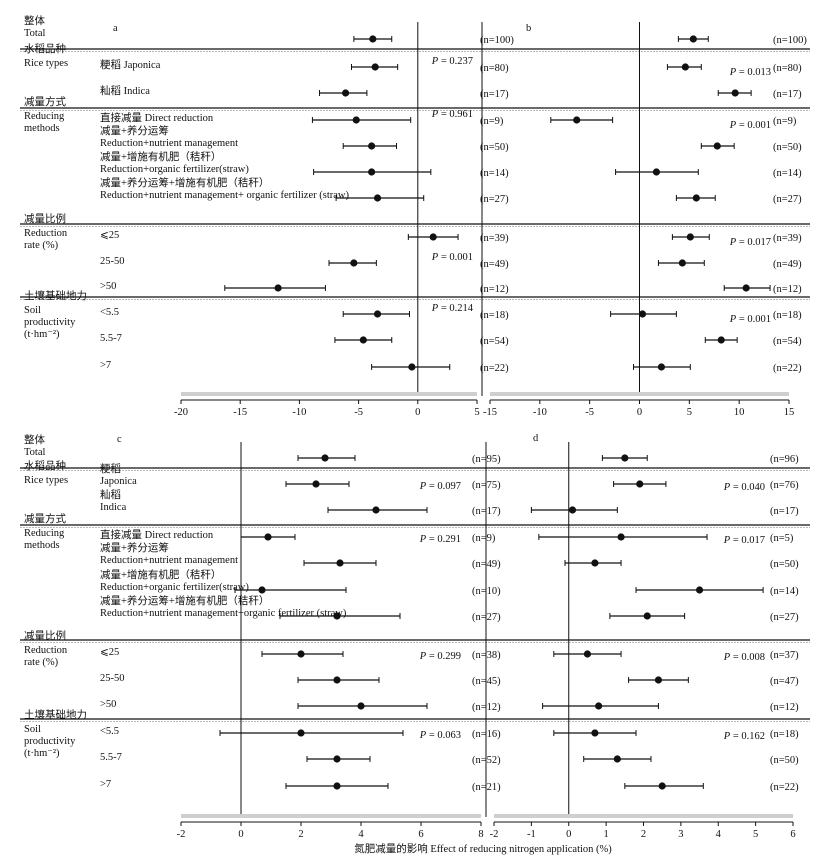 This screenshot has height=860, width=821. Describe the element at coordinates (108, 704) in the screenshot. I see `bottom-row-label: >50` at that location.